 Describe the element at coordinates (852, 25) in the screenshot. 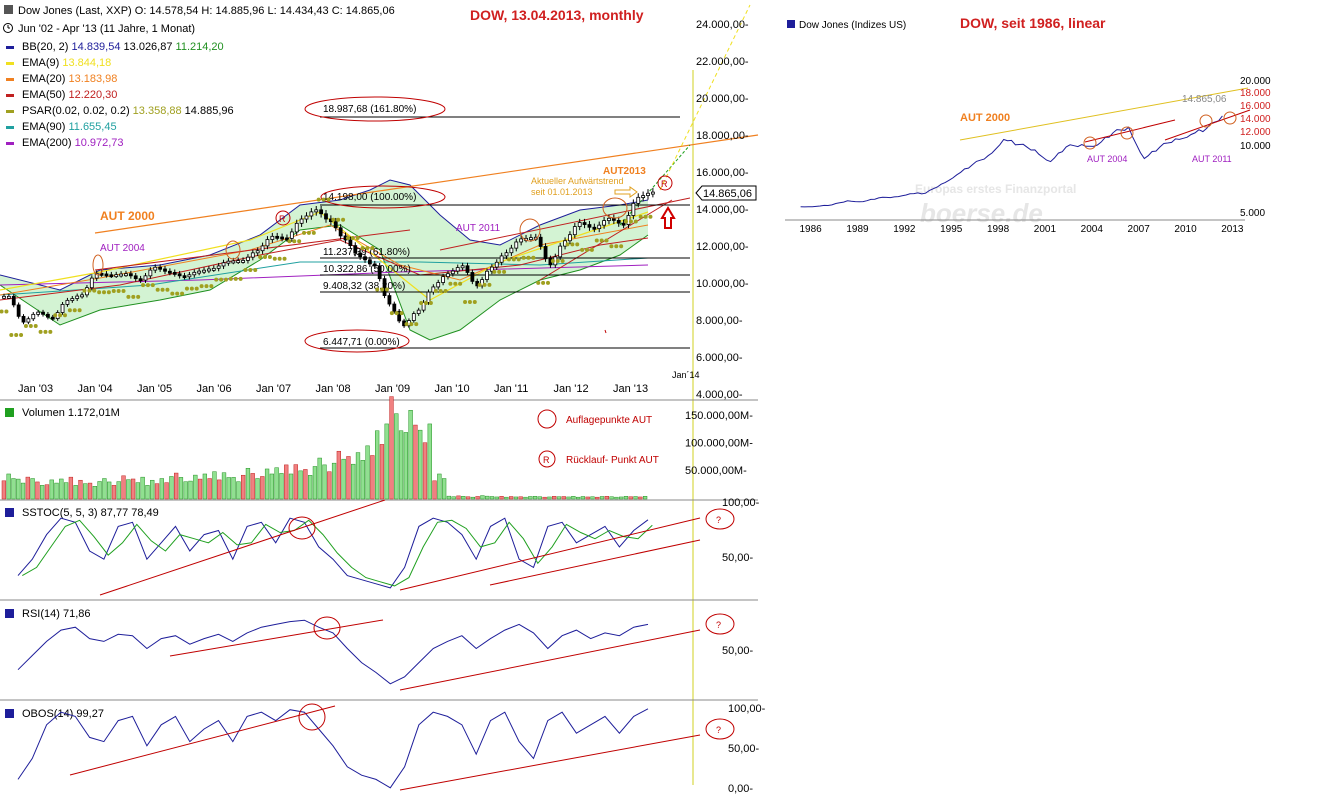

I see `inset-legend: Dow Jones (Indizes US)` at that location.